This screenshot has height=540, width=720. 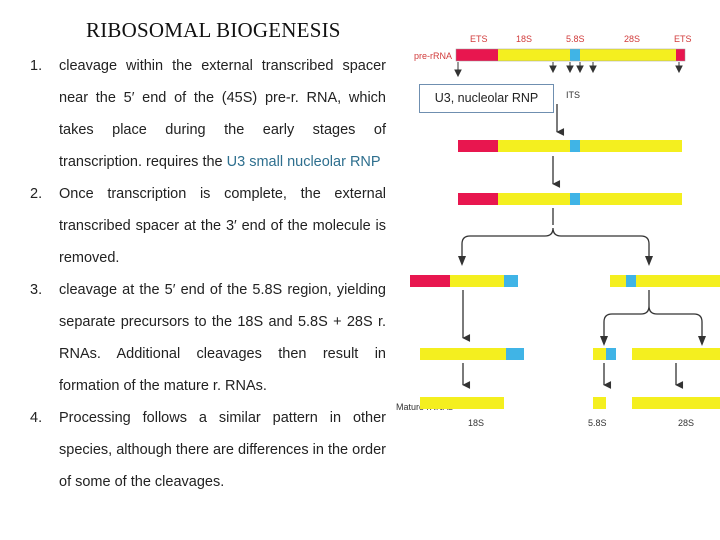 What do you see at coordinates (479, 39) in the screenshot?
I see `ets-left-label: ETS` at bounding box center [479, 39].